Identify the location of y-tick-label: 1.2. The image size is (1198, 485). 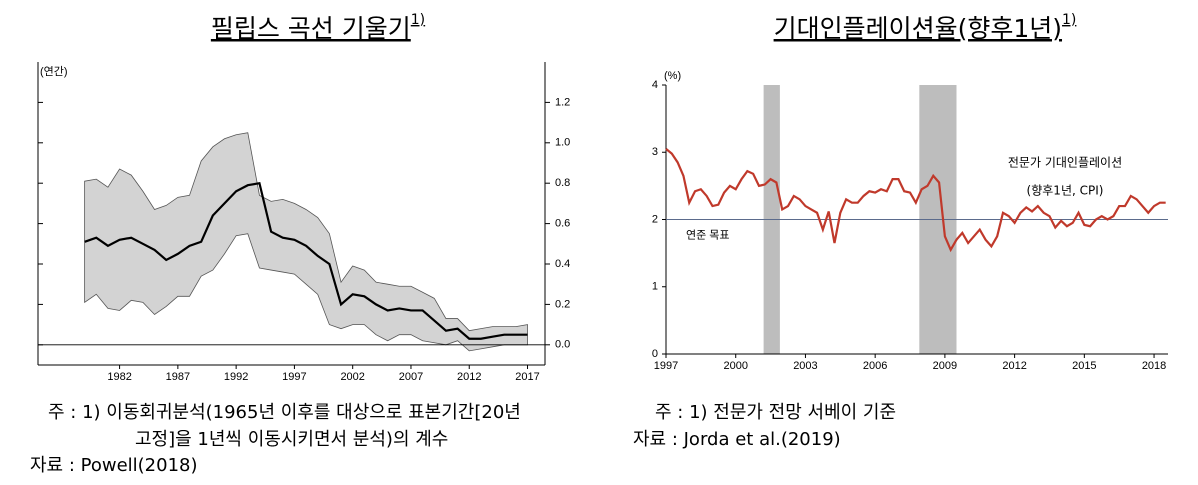
(562, 102).